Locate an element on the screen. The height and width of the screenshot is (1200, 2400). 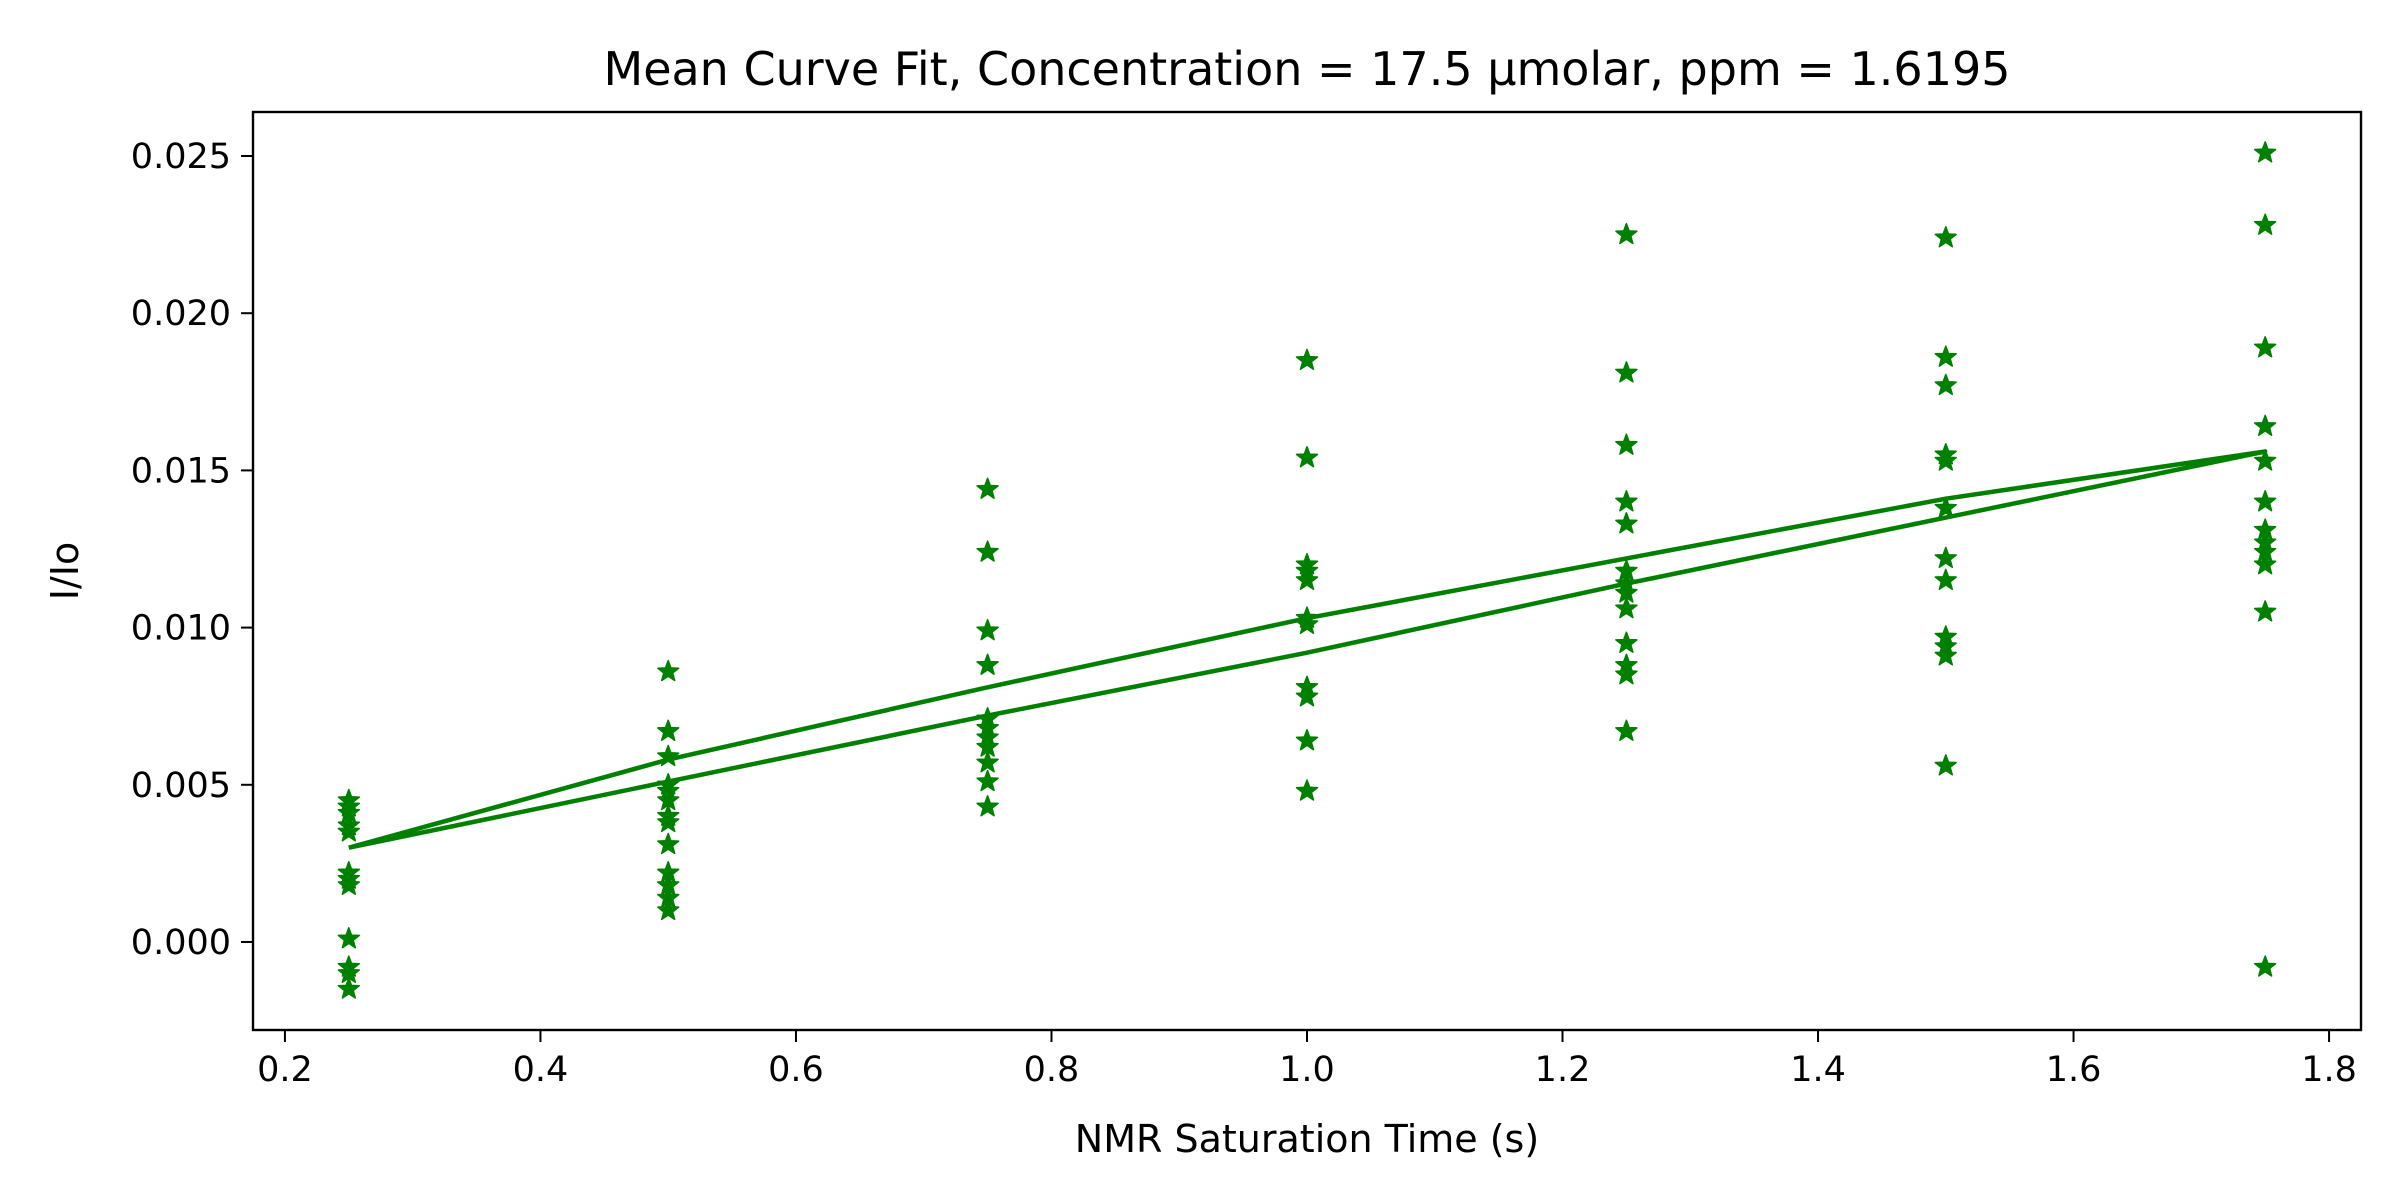
x-tick-label: 1.6 is located at coordinates (2074, 1070).